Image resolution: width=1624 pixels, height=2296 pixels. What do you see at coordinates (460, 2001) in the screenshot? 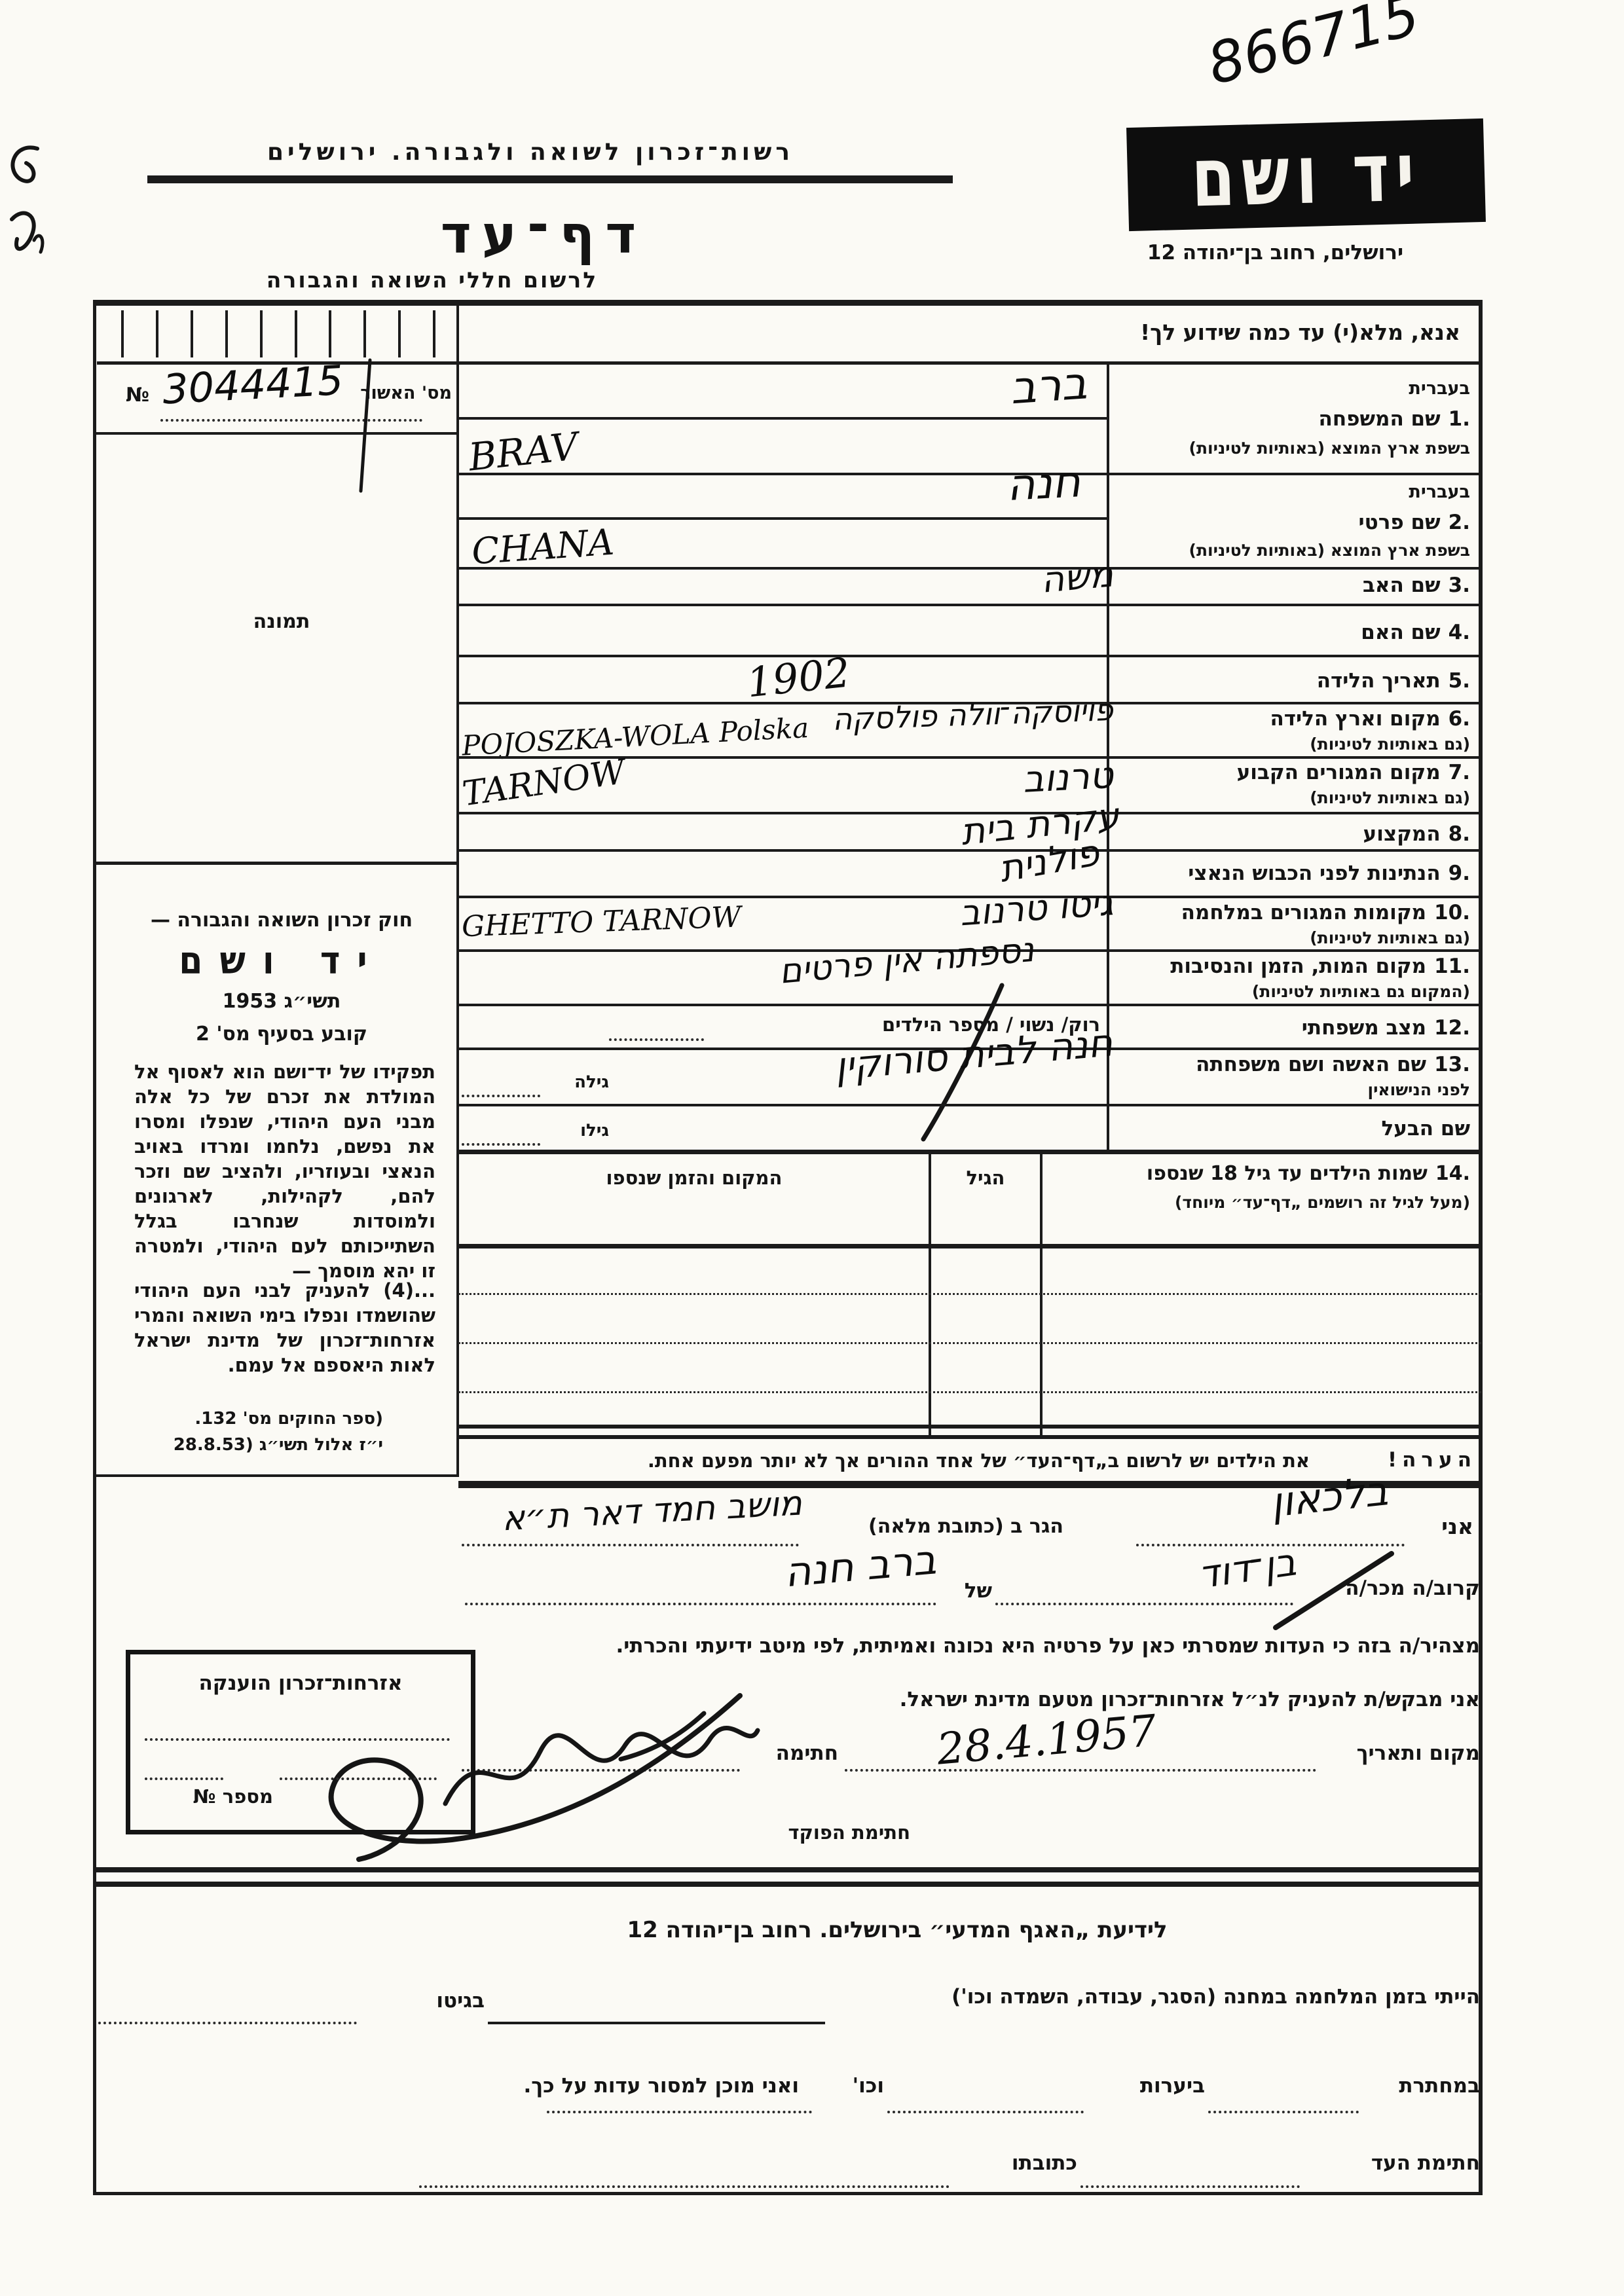
I see `ghetto-label: בגיטו` at bounding box center [460, 2001].